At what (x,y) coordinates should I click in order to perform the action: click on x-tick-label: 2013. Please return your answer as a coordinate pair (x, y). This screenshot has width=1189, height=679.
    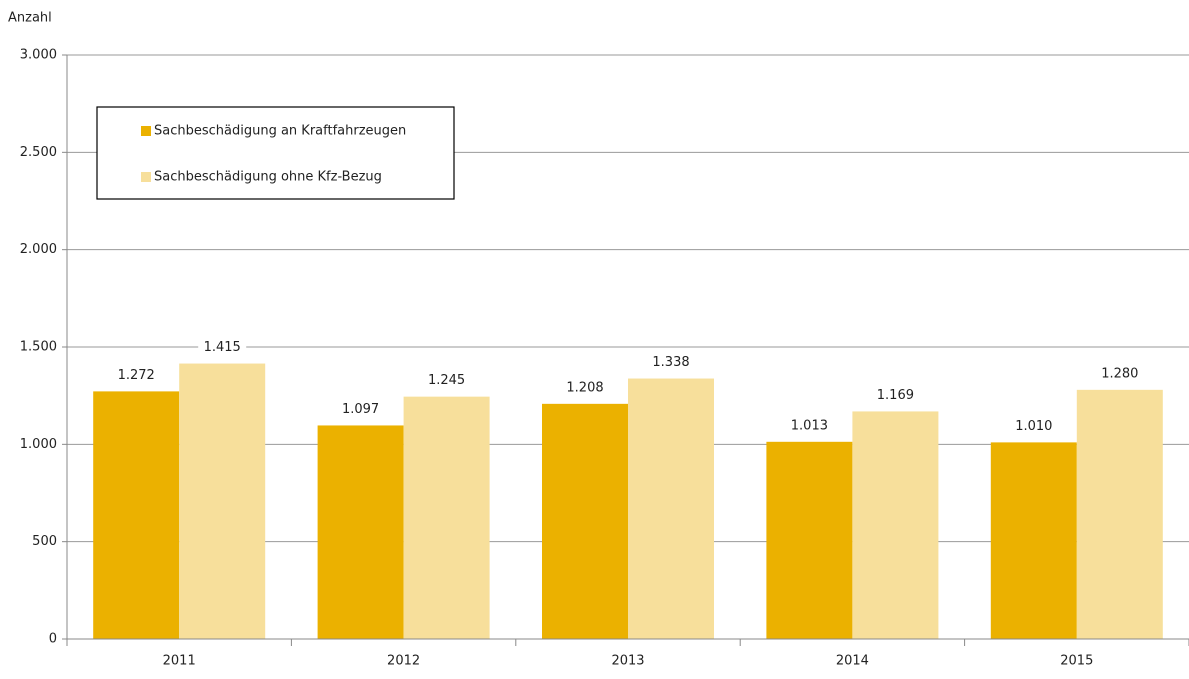
    Looking at the image, I should click on (627, 661).